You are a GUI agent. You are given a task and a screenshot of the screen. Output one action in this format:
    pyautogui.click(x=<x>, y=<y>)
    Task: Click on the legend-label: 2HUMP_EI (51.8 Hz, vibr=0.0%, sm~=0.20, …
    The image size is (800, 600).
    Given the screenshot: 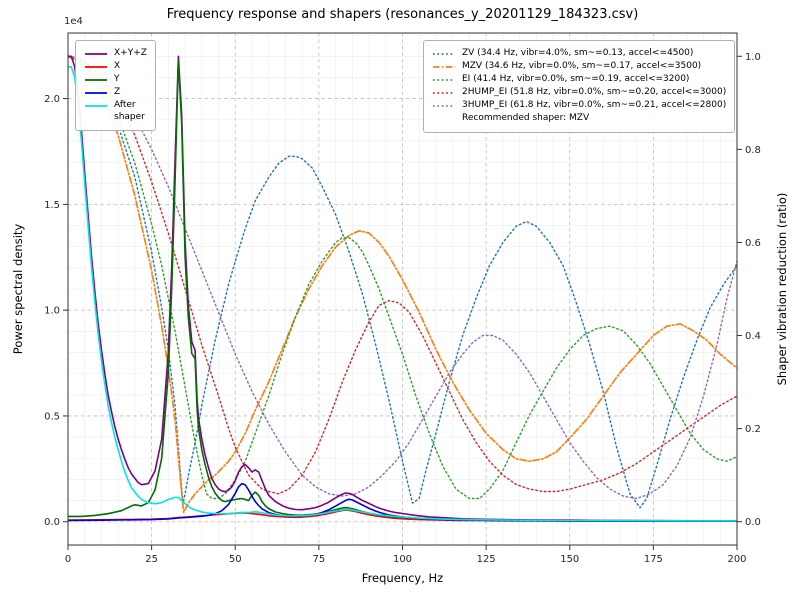 What is the action you would take?
    pyautogui.click(x=594, y=92)
    